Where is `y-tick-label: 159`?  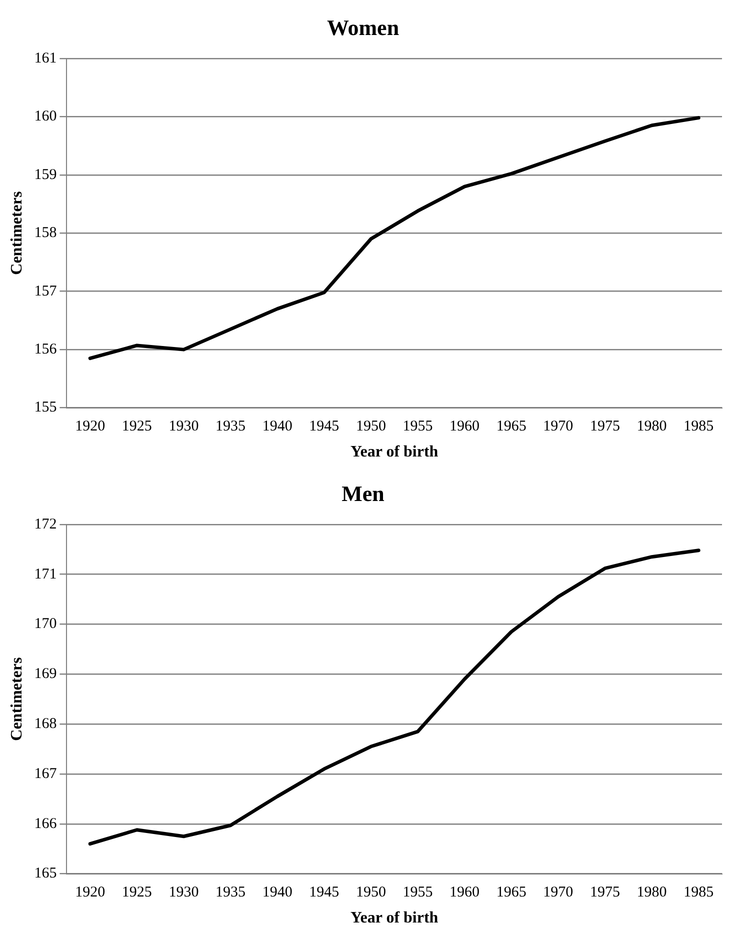
y-tick-label: 159 is located at coordinates (45, 174).